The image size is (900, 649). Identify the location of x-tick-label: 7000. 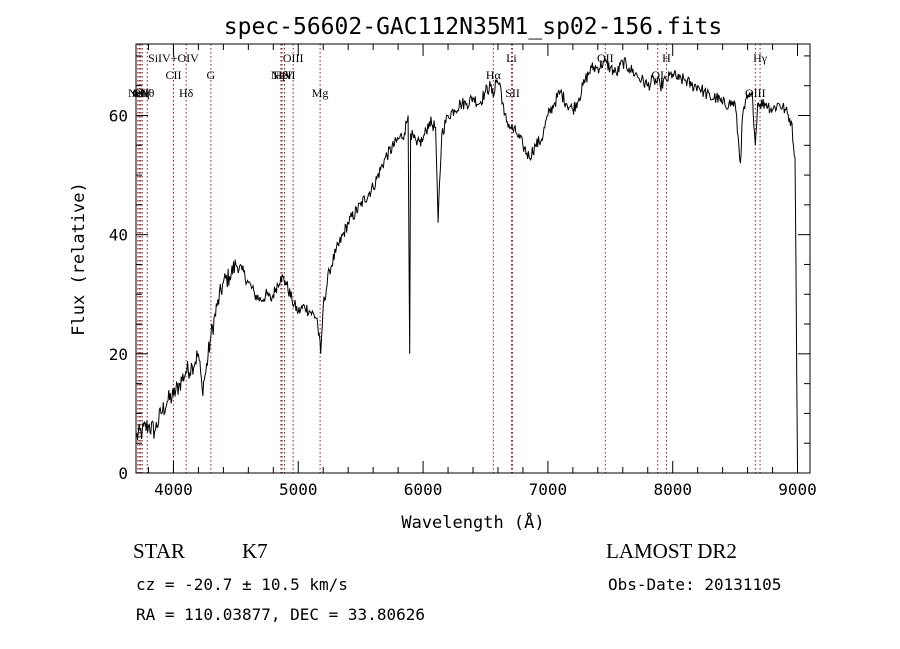
(548, 489).